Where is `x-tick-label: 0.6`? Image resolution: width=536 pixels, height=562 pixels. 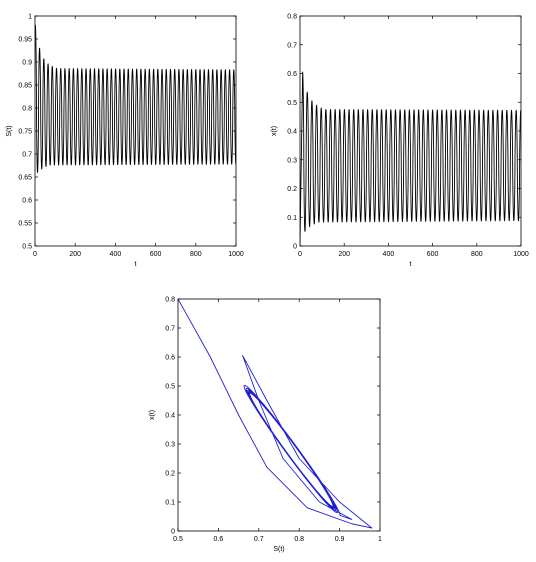 x-tick-label: 0.6 is located at coordinates (219, 539).